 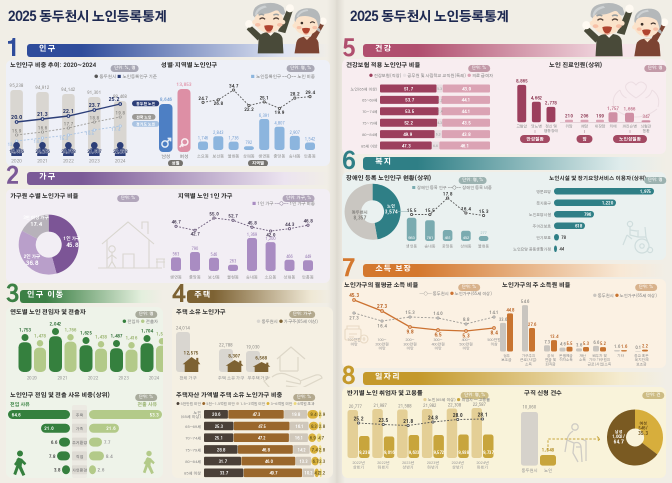 I want to click on svg-text: 상패동, so click(x=289, y=277).